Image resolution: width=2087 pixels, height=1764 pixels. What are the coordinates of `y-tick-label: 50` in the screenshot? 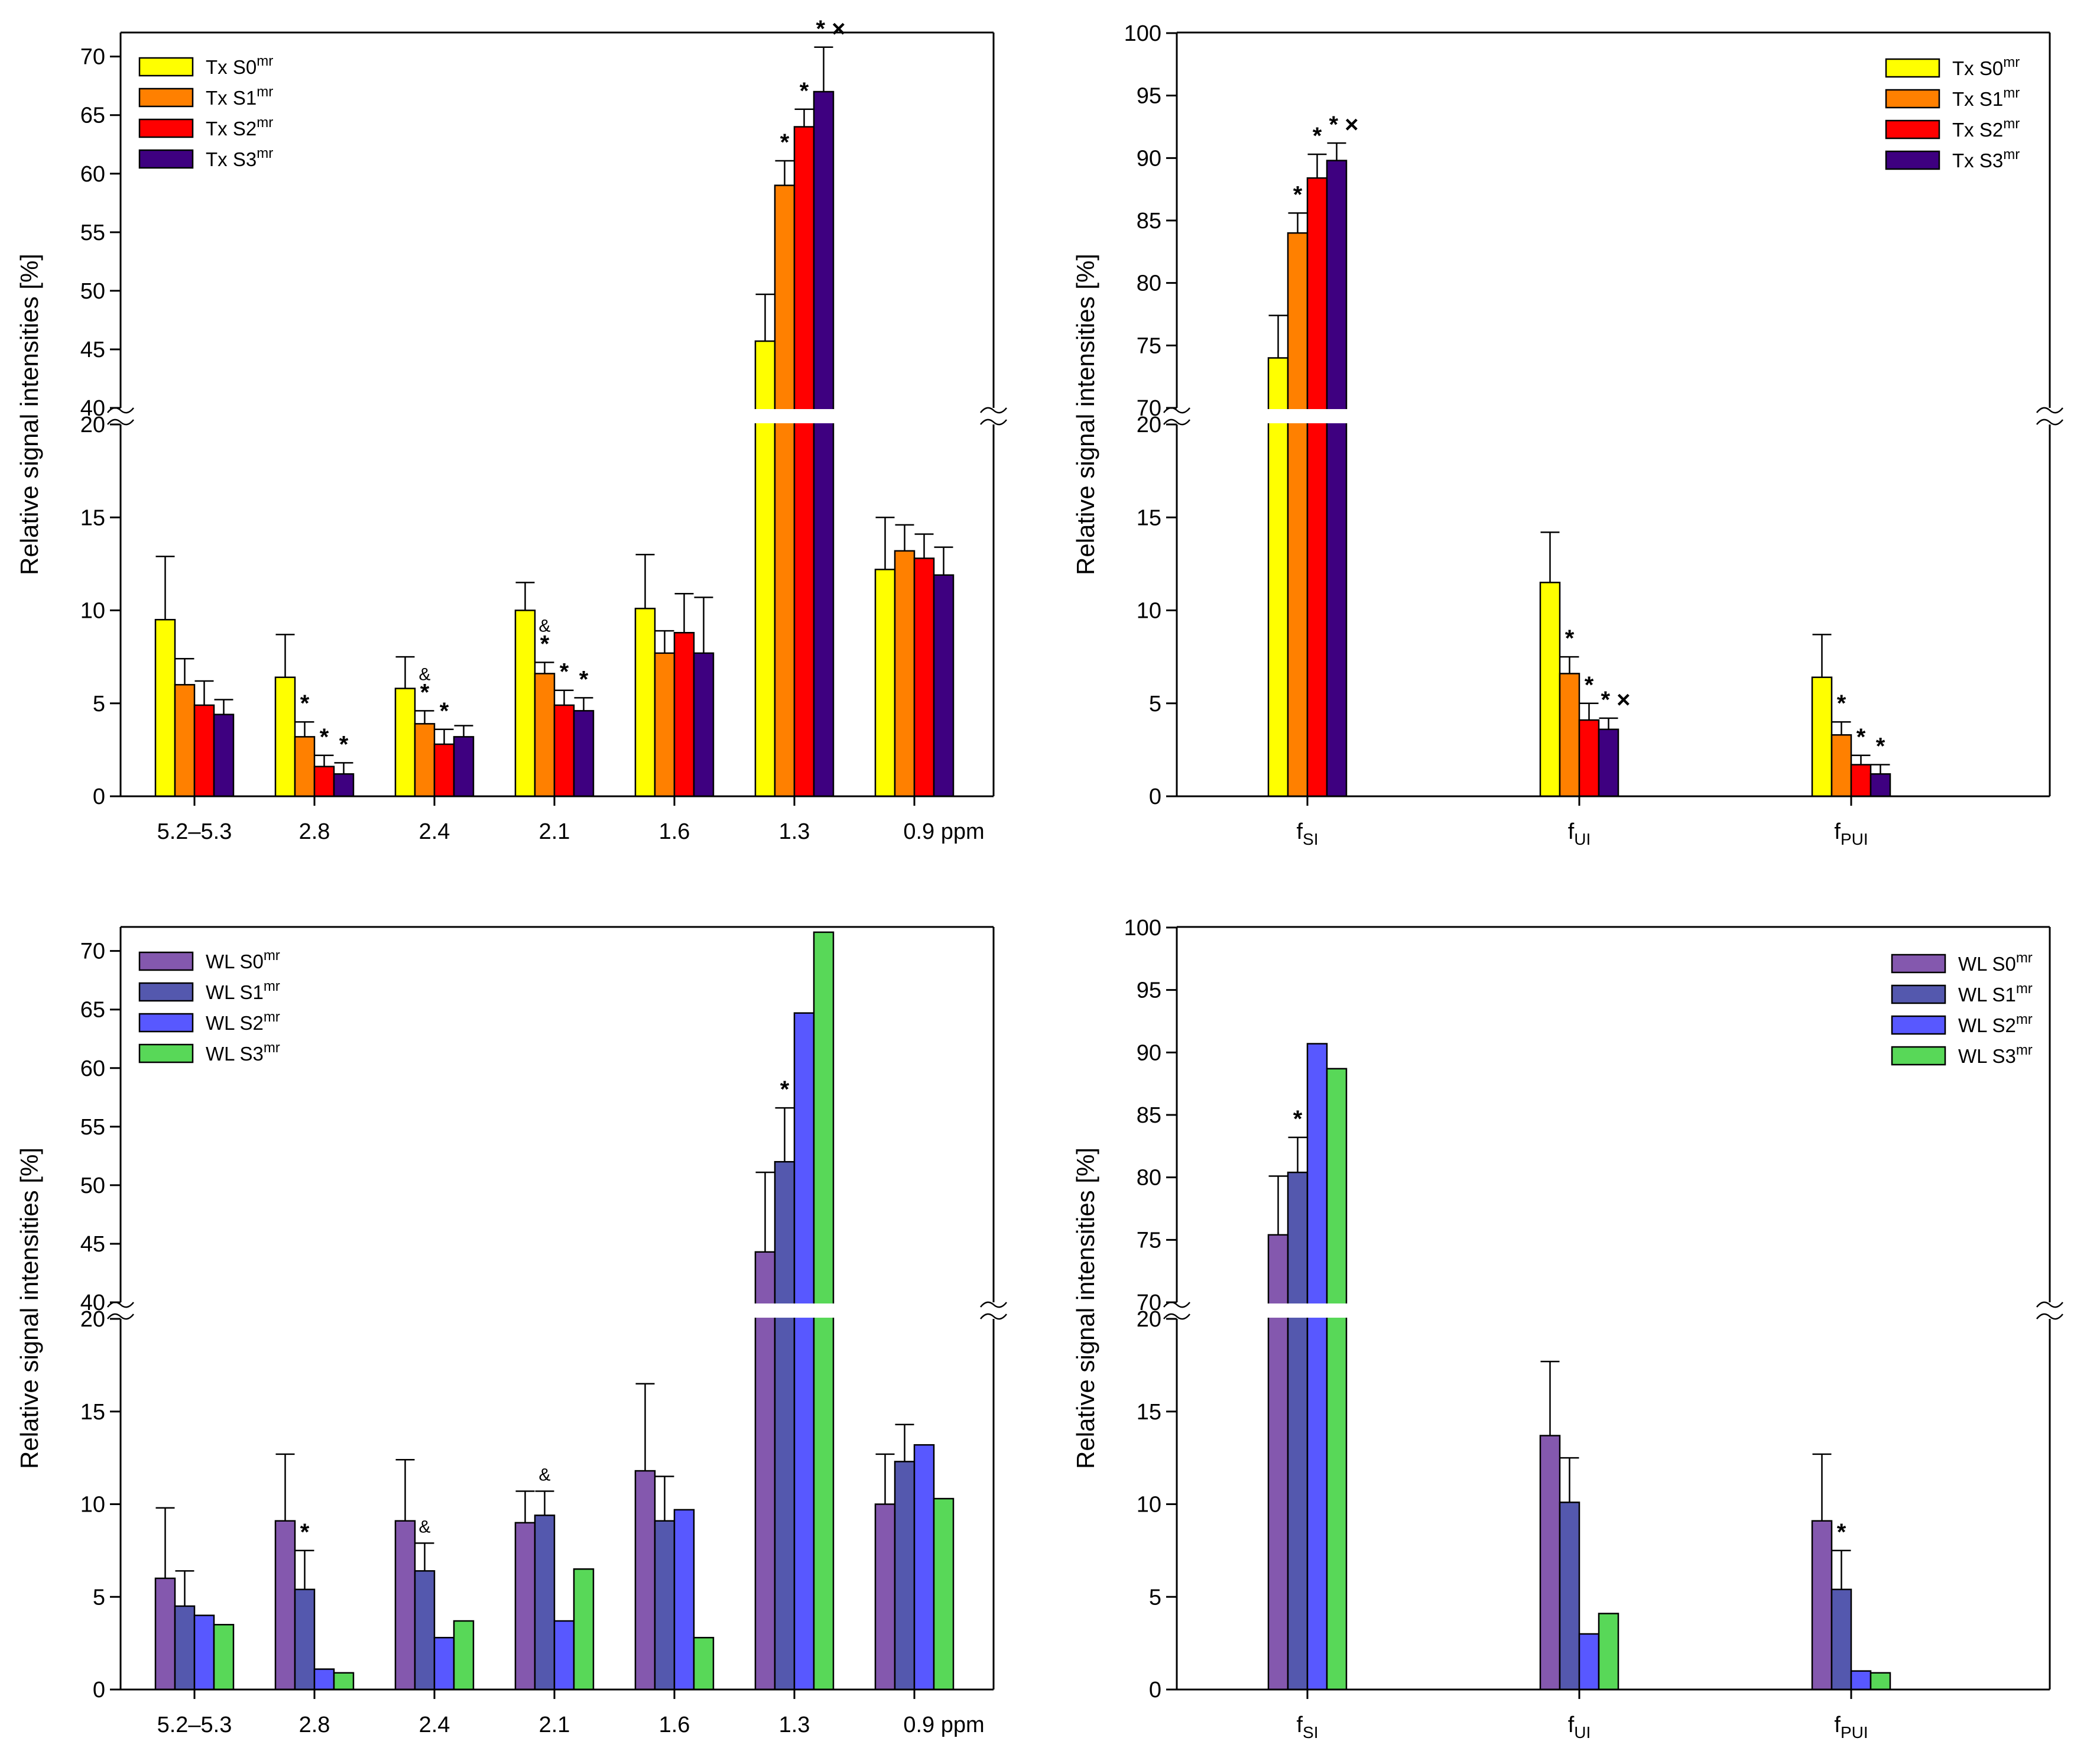 It's located at (92, 1185).